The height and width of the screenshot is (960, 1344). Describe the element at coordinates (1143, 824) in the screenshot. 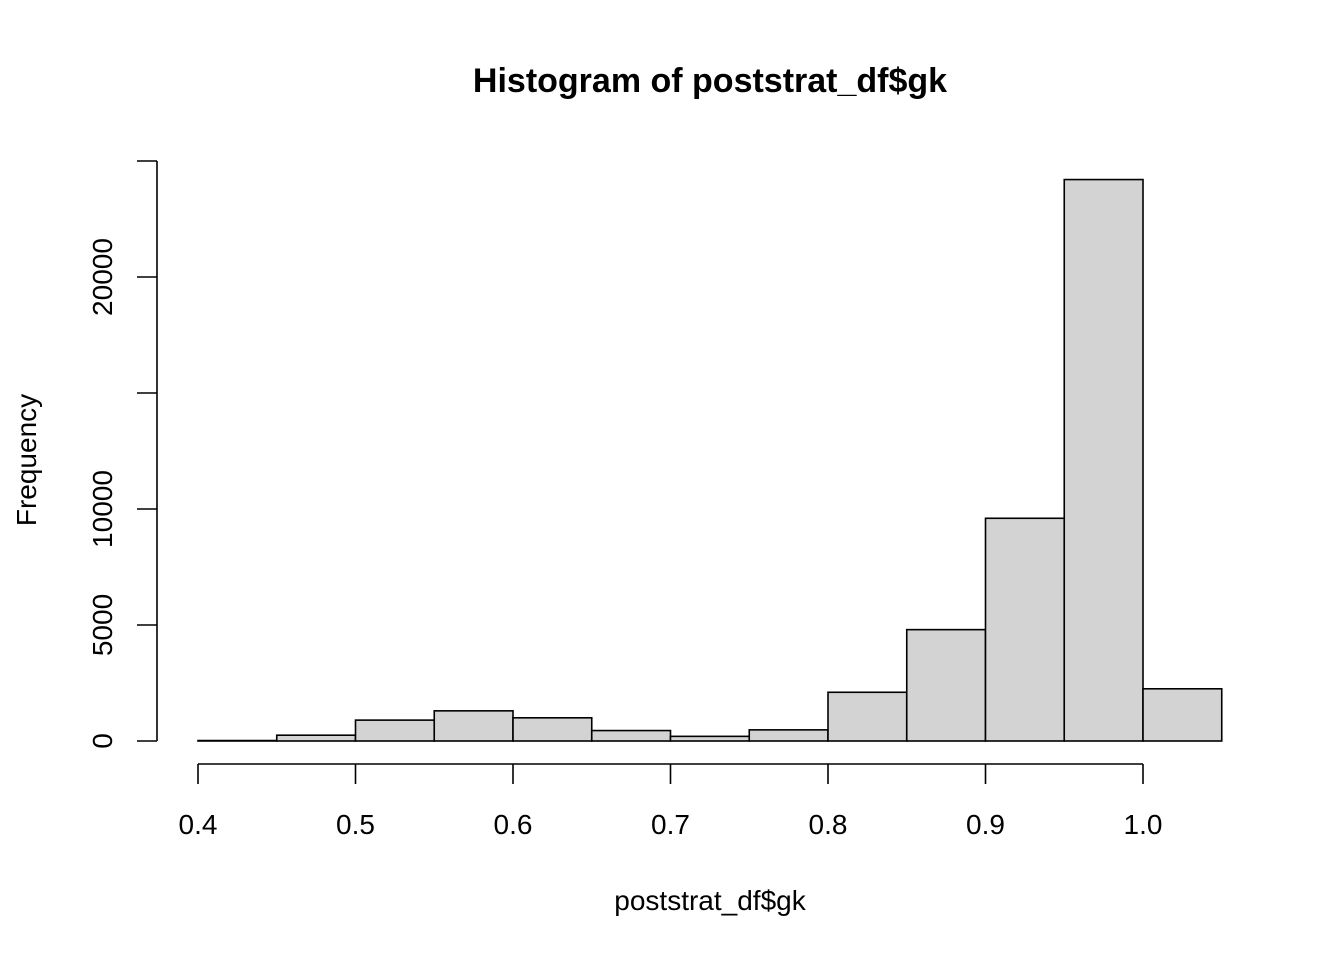

I see `x-tick-label: 1.0` at that location.